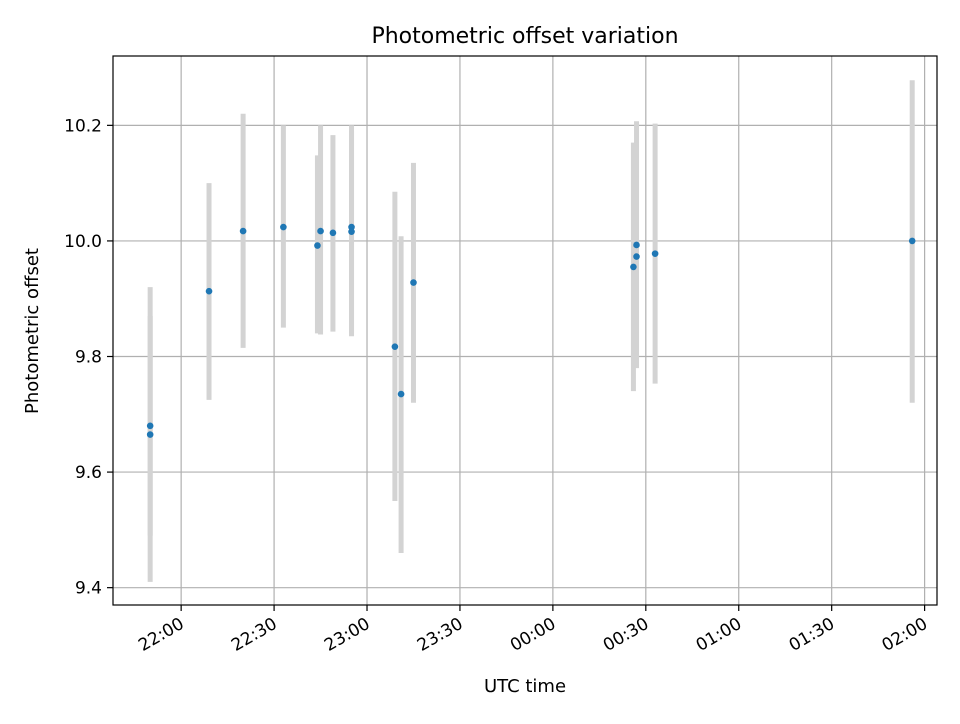  Describe the element at coordinates (88, 473) in the screenshot. I see `y-tick-label: 9.6` at that location.